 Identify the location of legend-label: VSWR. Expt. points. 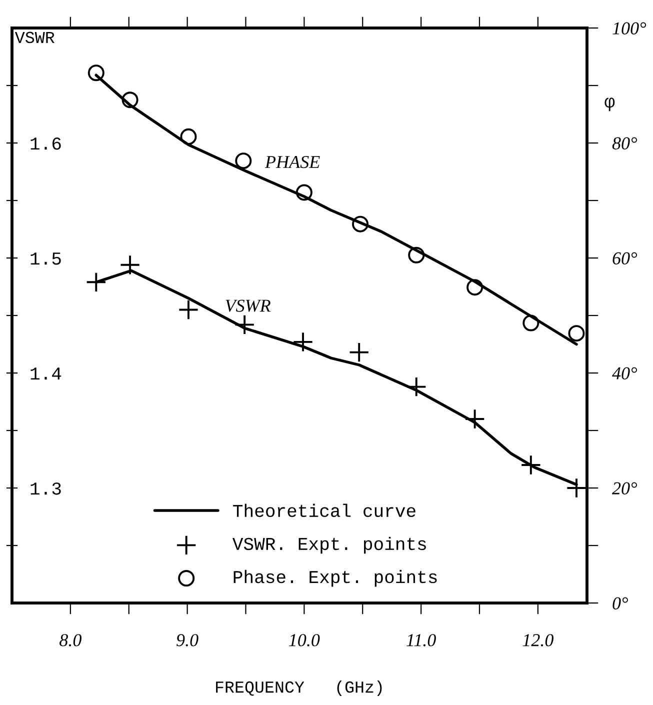
(329, 545).